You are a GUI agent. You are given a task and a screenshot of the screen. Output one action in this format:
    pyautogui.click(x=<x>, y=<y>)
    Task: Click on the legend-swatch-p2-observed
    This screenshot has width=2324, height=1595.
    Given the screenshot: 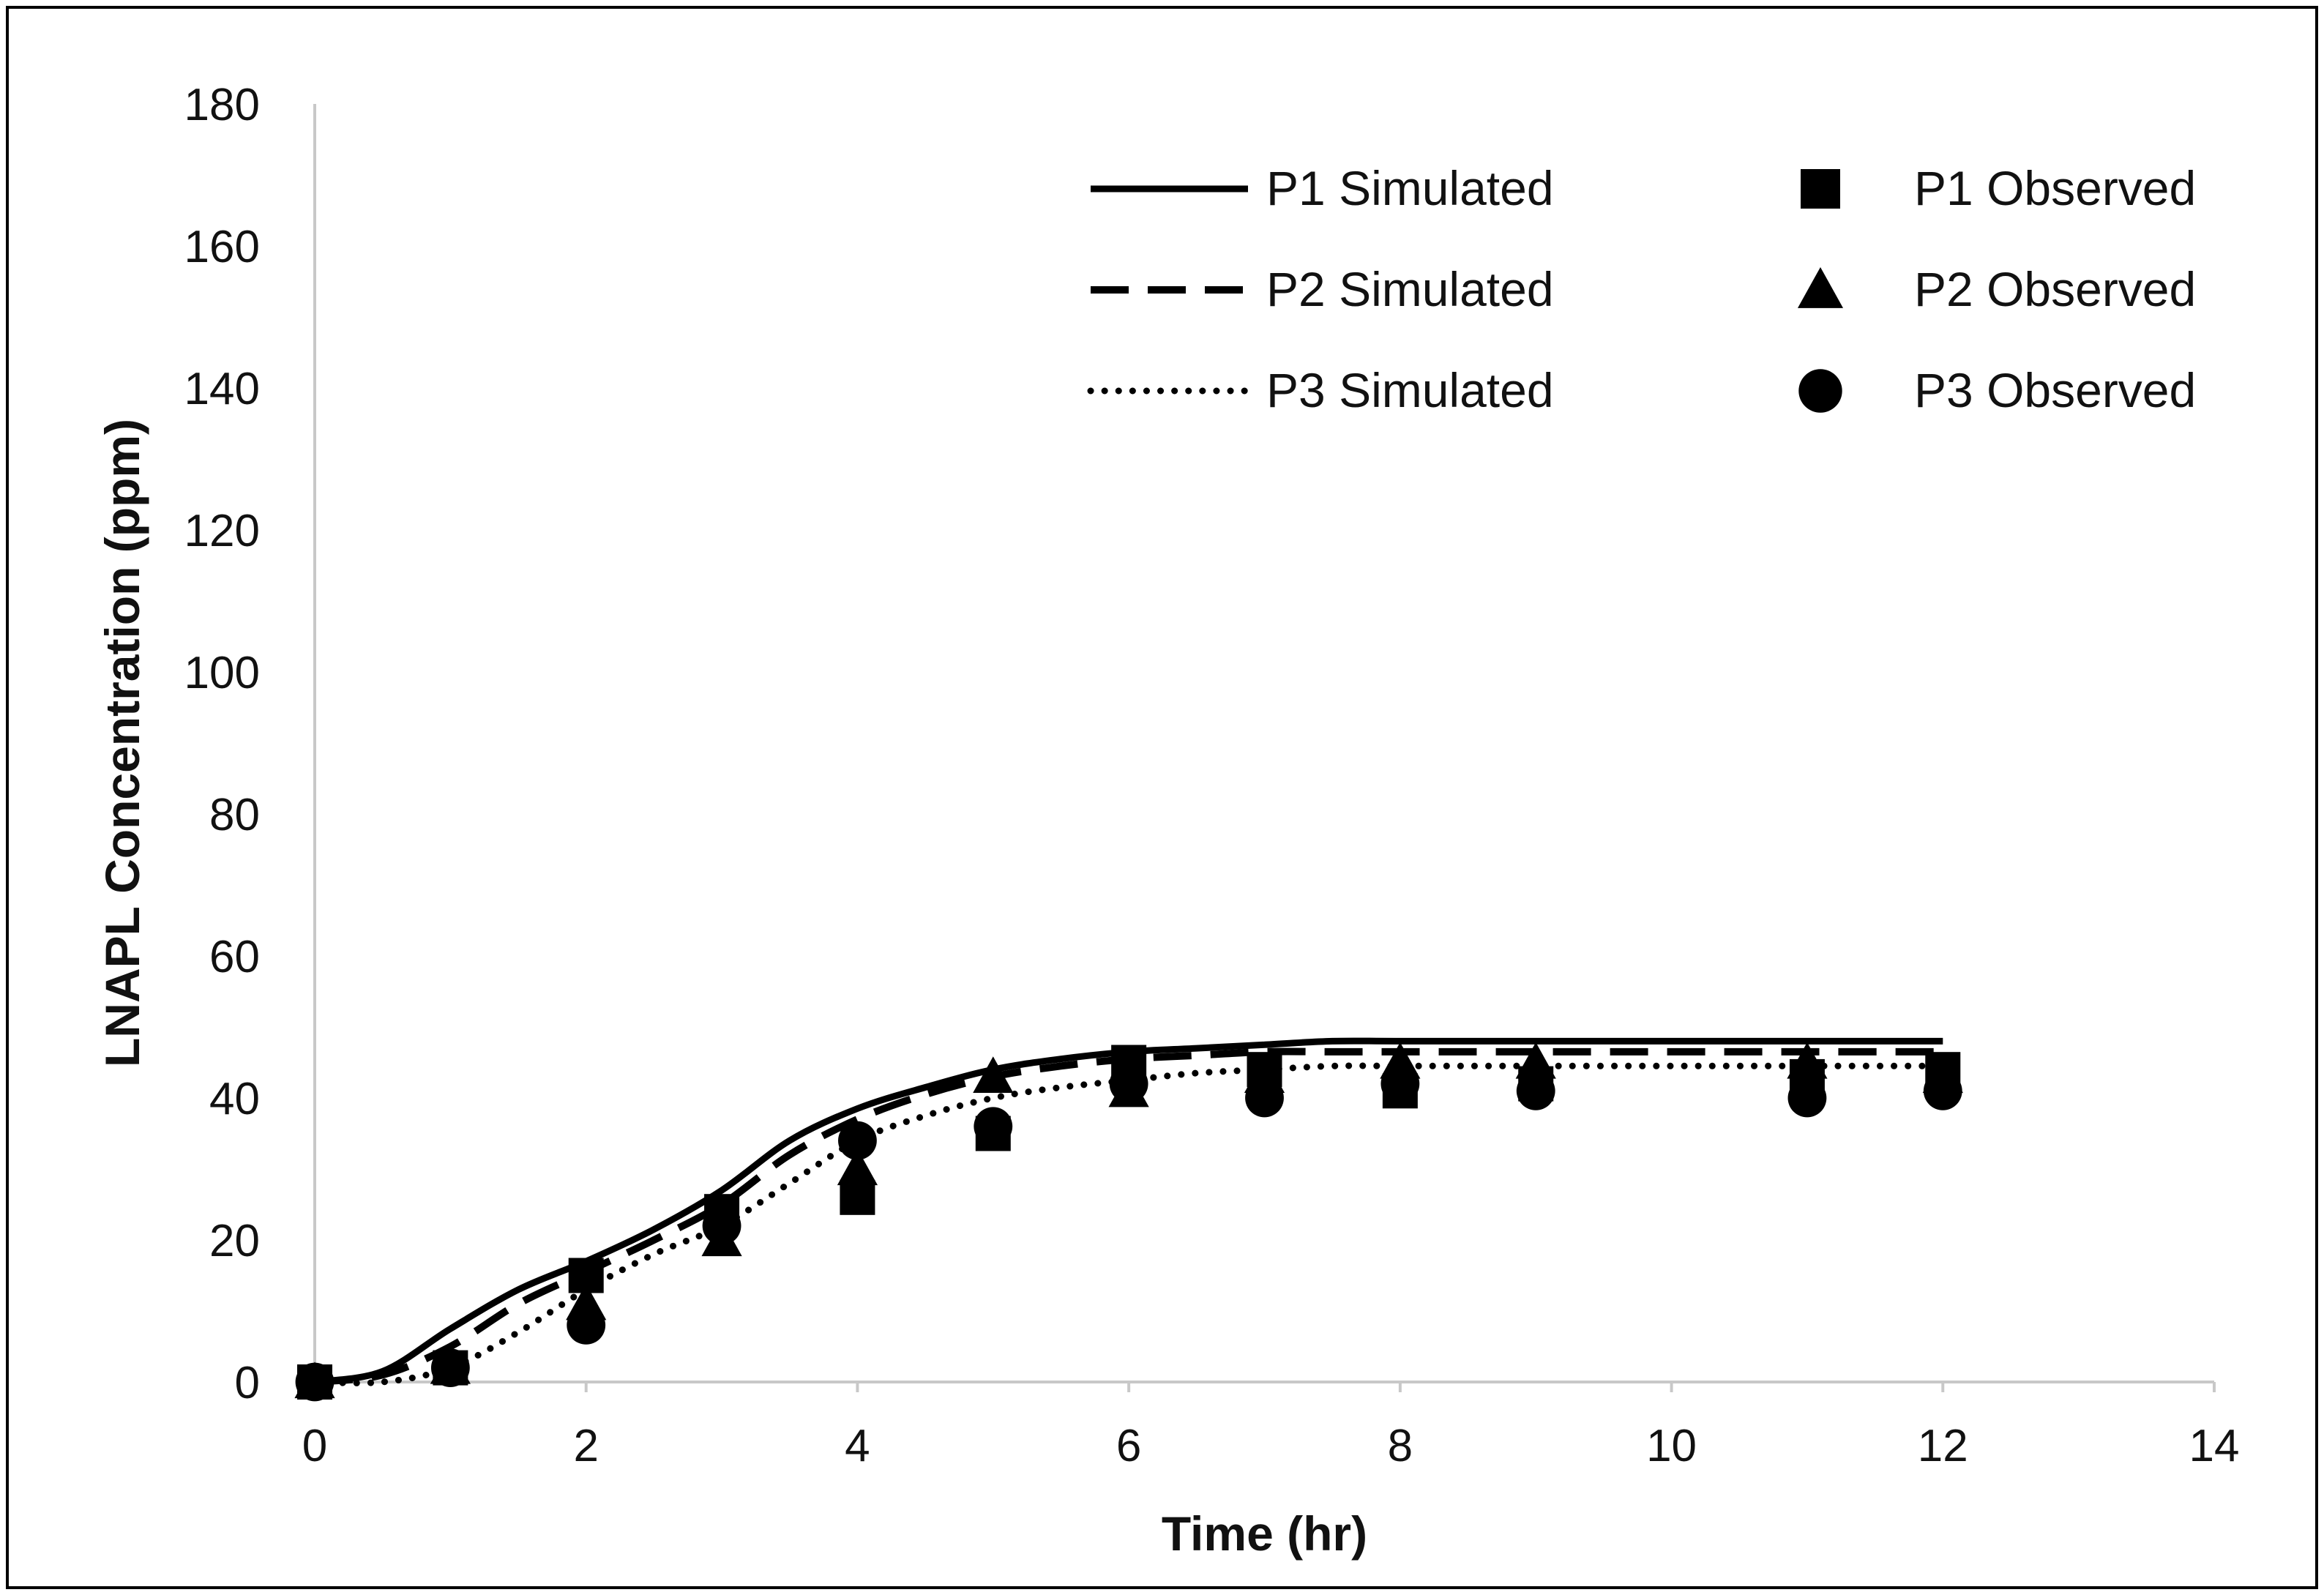 What is the action you would take?
    pyautogui.click(x=1820, y=287)
    